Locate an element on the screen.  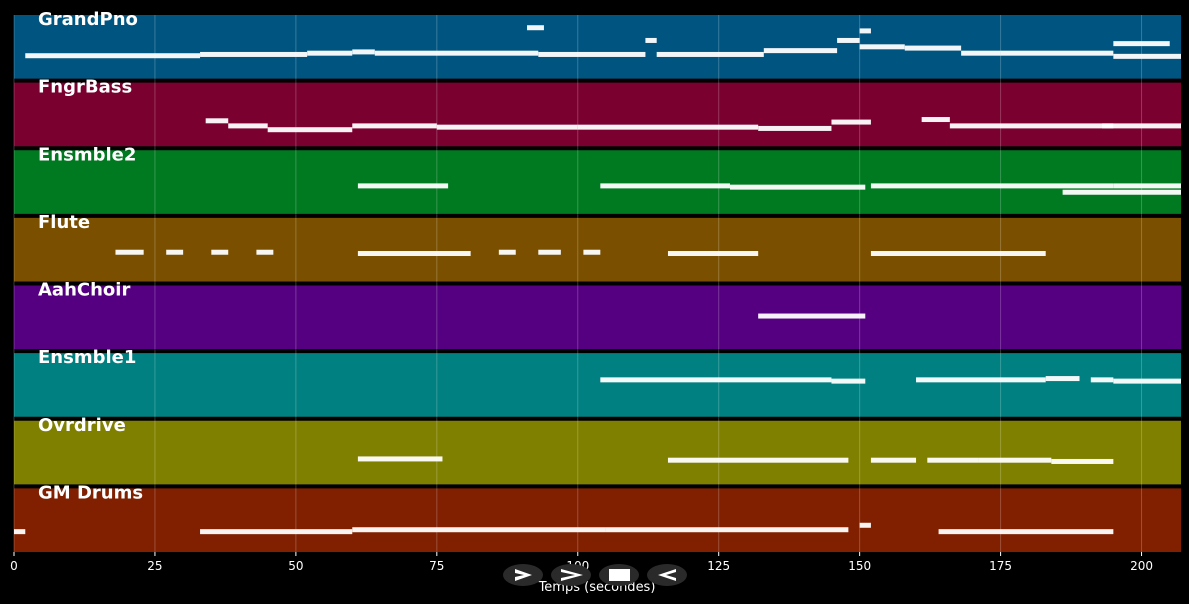
skip-button is located at coordinates (571, 575).